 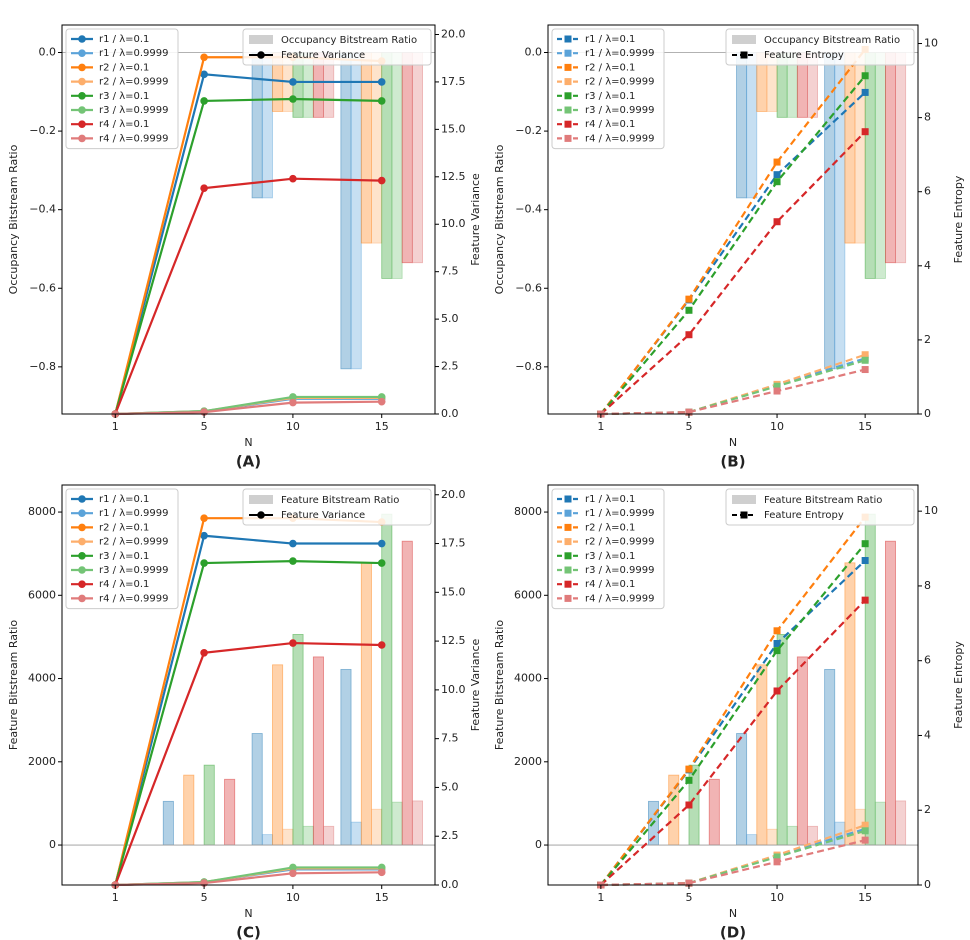 I want to click on legend-label: r2 / λ=0.1, so click(x=610, y=527).